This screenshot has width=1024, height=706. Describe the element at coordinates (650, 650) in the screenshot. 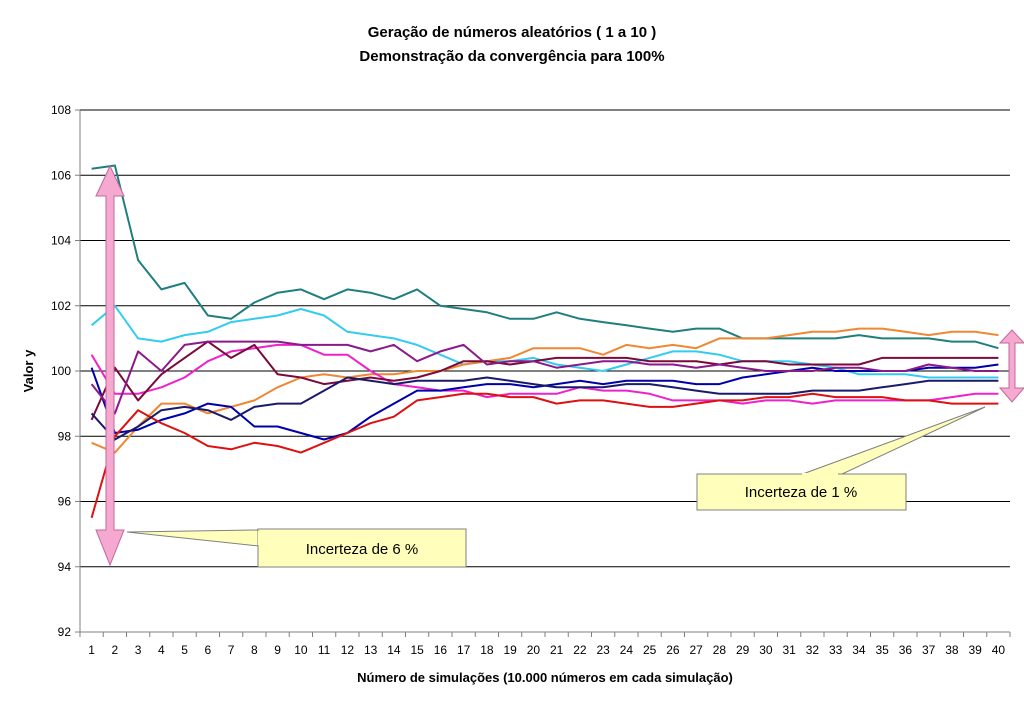

I see `x-tick-label: 25` at that location.